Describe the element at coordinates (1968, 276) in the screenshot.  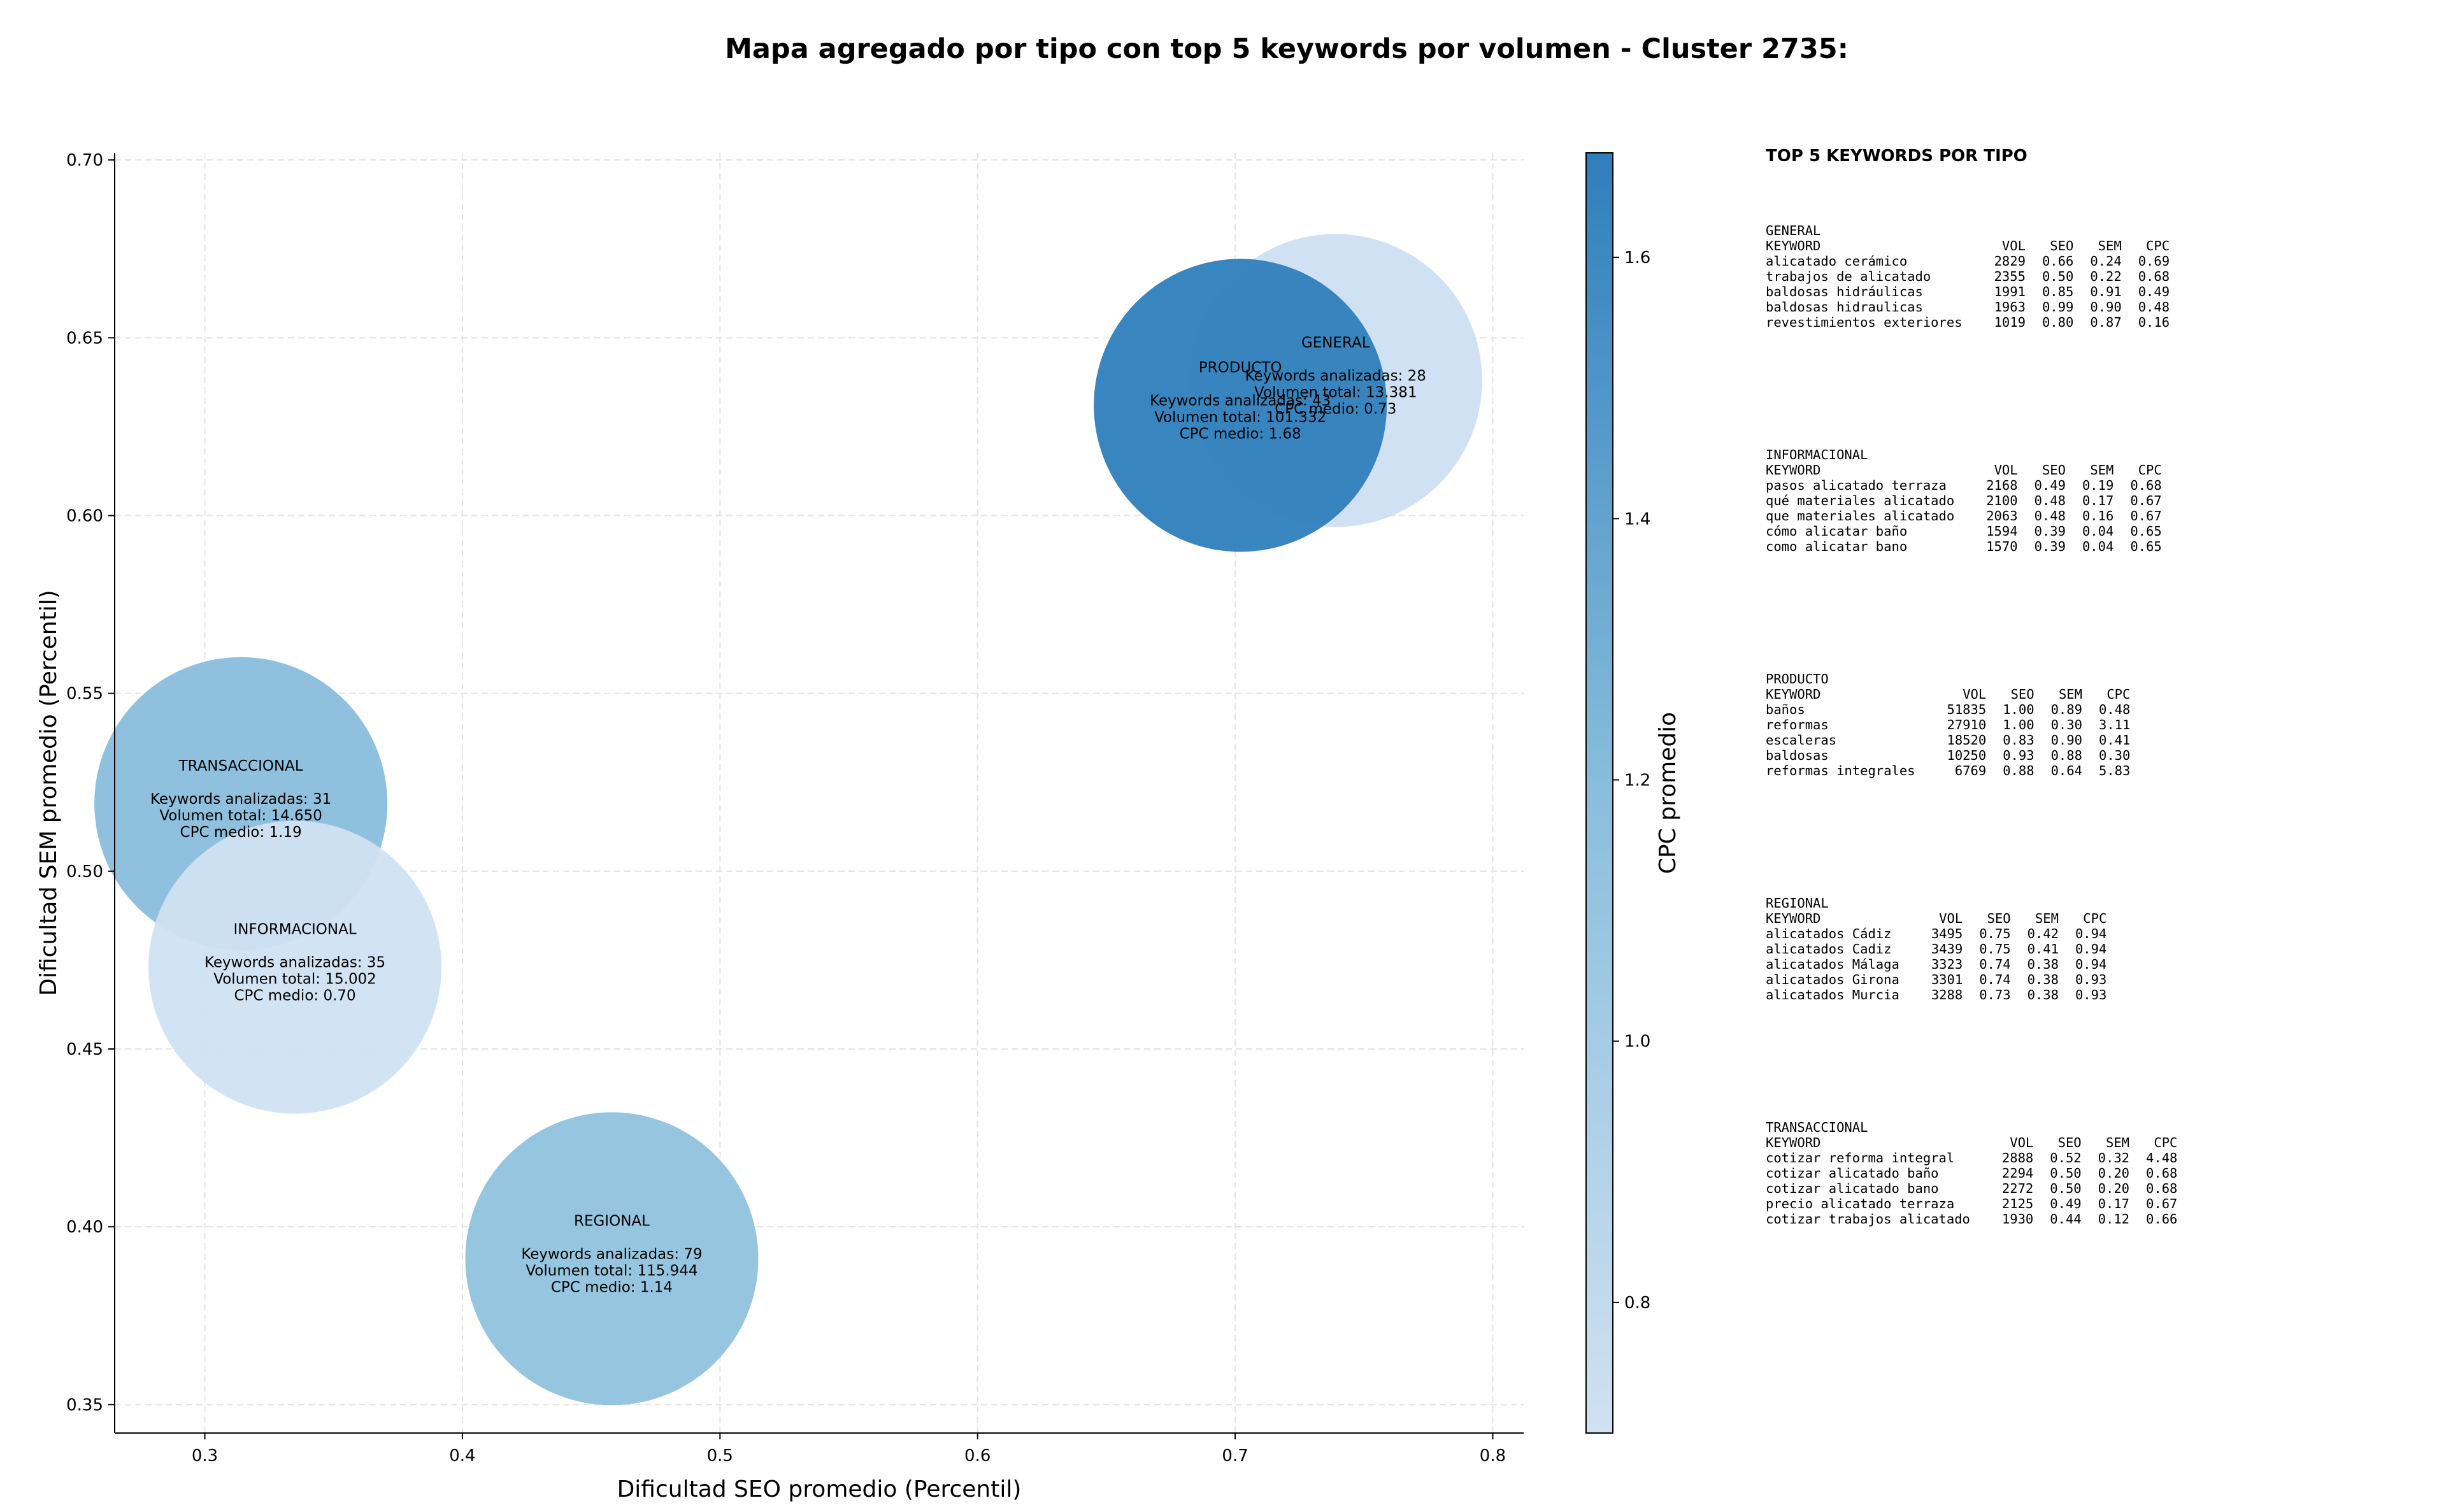
I see `table-row: trabajos de alicatado 2355 0.50 0.22 0.68` at that location.